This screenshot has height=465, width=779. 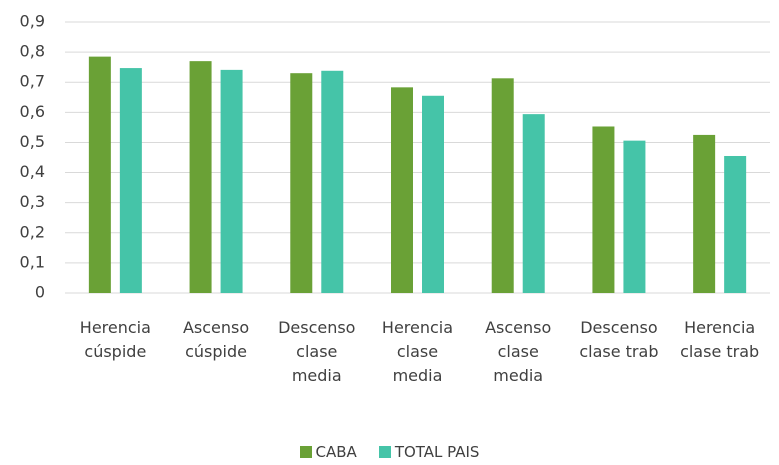 I want to click on y-tick-label: 0,3, so click(x=32, y=201).